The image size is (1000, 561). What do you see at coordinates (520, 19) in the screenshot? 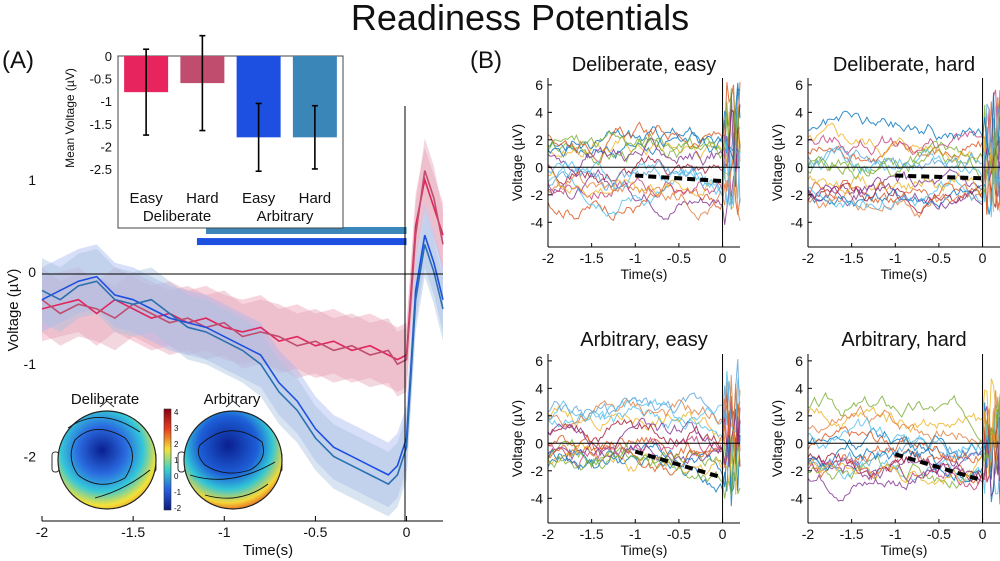
I see `figure-title: Readiness Potentials` at bounding box center [520, 19].